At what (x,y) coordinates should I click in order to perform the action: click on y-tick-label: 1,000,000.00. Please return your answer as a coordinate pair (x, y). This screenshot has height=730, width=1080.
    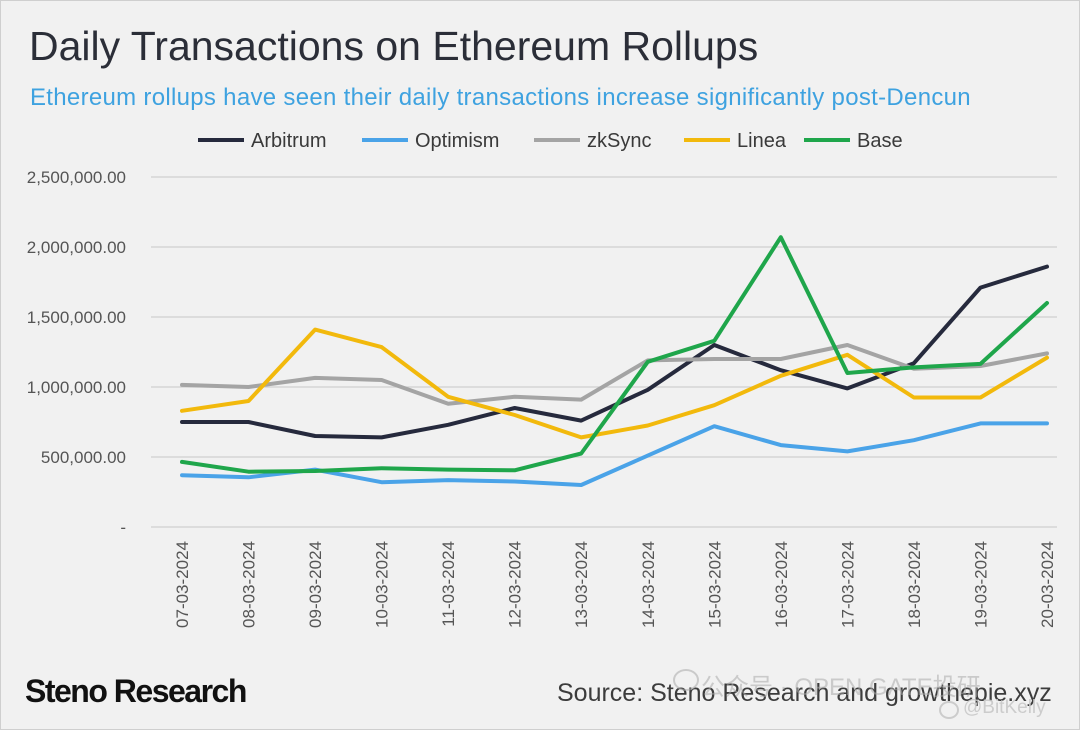
    Looking at the image, I should click on (76, 387).